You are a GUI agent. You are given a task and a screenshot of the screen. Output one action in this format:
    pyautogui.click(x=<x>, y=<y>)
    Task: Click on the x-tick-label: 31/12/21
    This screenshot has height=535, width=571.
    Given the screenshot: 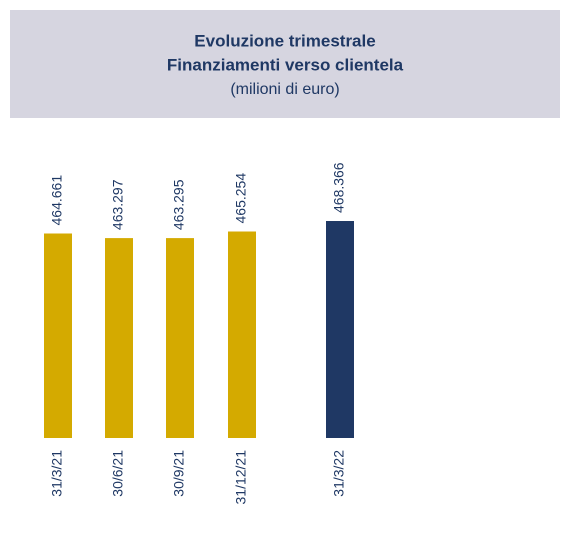 What is the action you would take?
    pyautogui.click(x=241, y=477)
    